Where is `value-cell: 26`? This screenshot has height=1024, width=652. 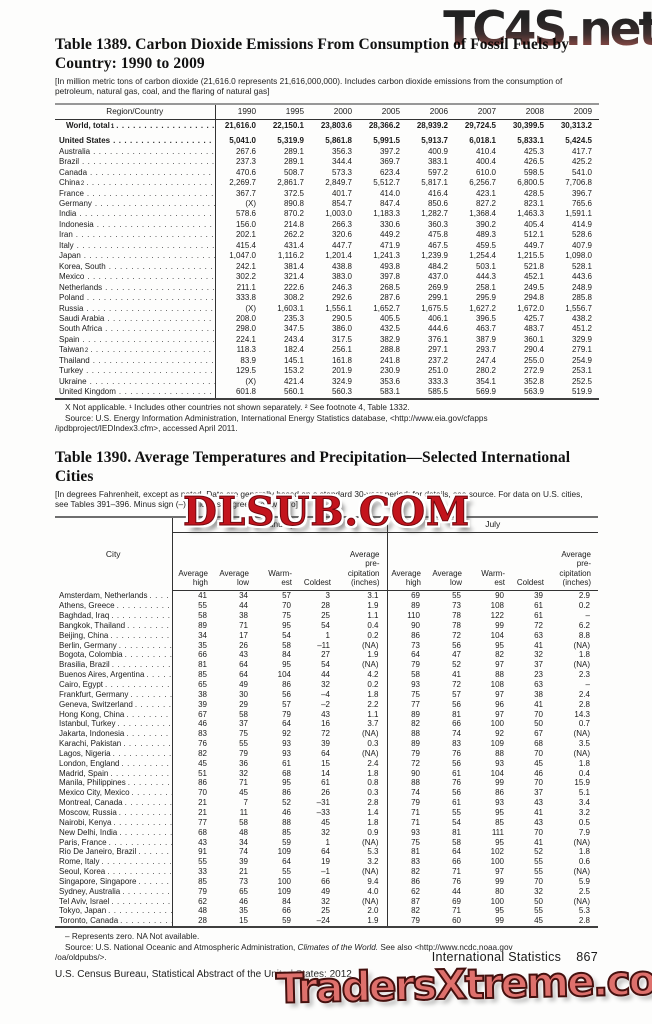
value-cell: 26 is located at coordinates (325, 793).